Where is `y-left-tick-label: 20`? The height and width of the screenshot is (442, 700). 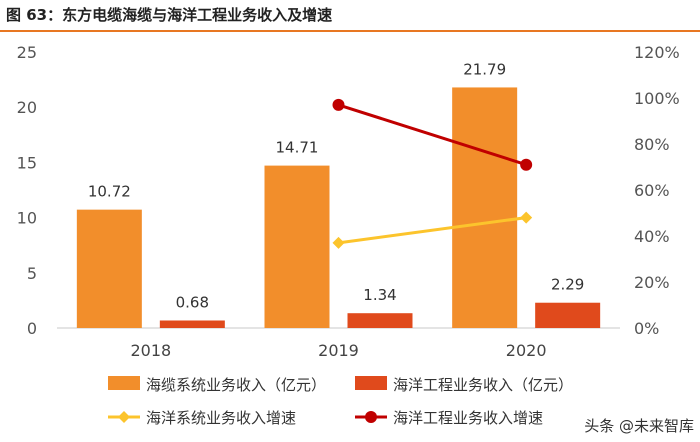 y-left-tick-label: 20 is located at coordinates (27, 107).